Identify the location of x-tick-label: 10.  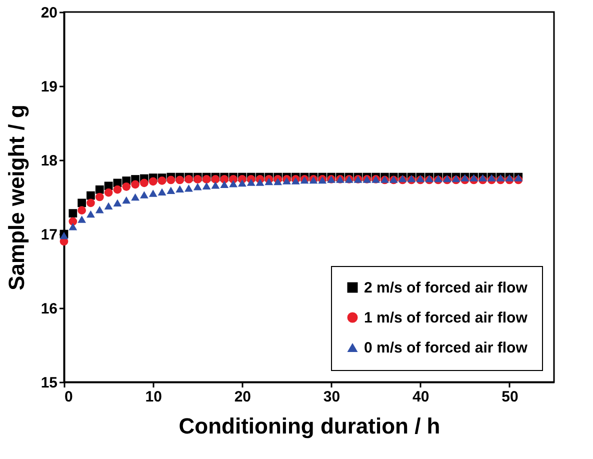
(153, 397).